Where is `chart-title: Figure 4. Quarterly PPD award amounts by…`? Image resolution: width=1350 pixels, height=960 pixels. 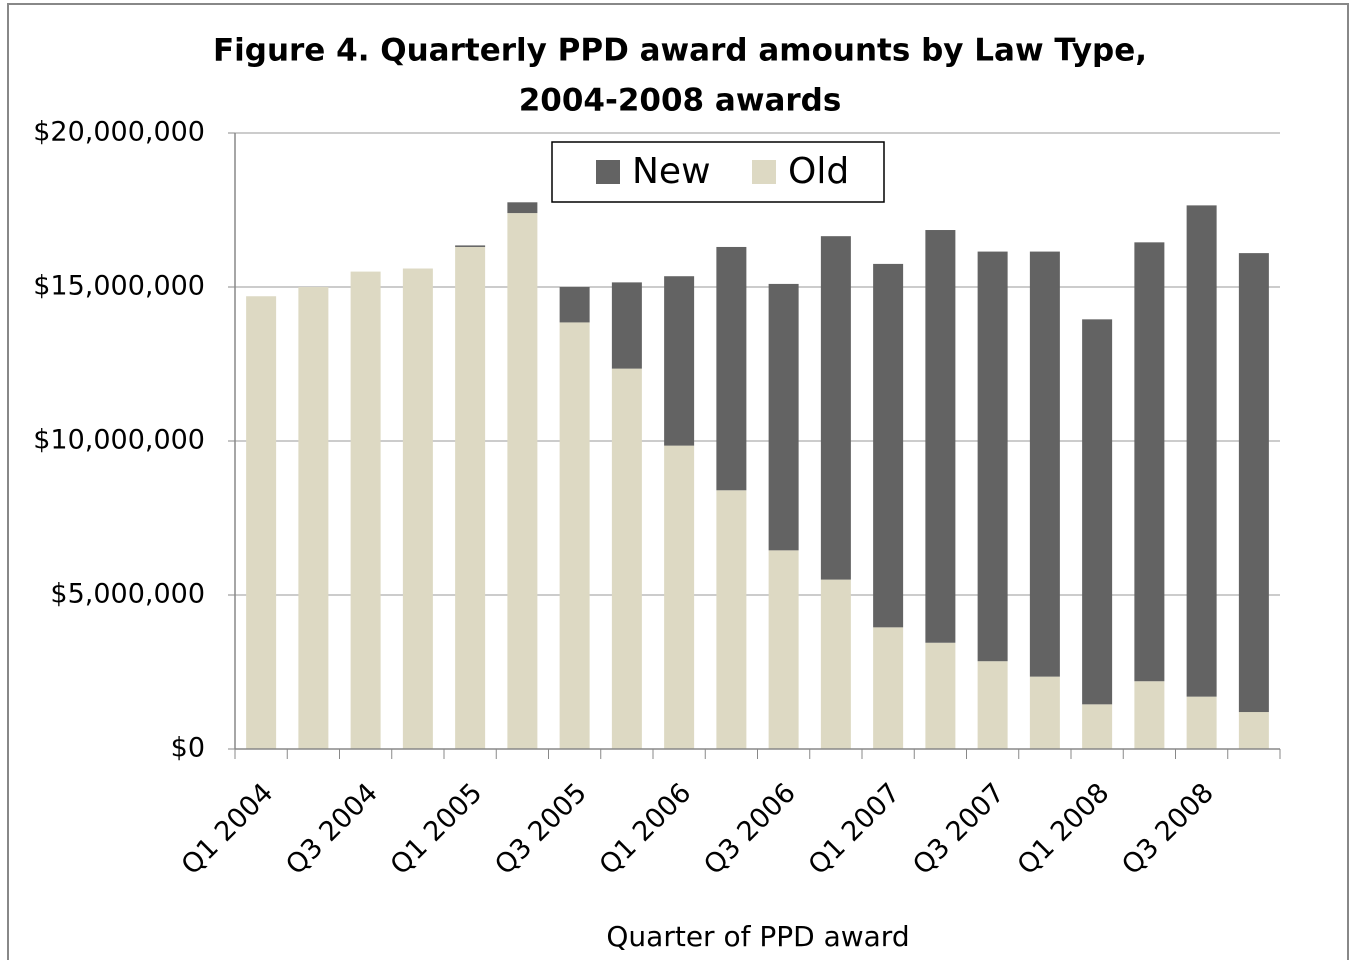 chart-title: Figure 4. Quarterly PPD award amounts by… is located at coordinates (680, 51).